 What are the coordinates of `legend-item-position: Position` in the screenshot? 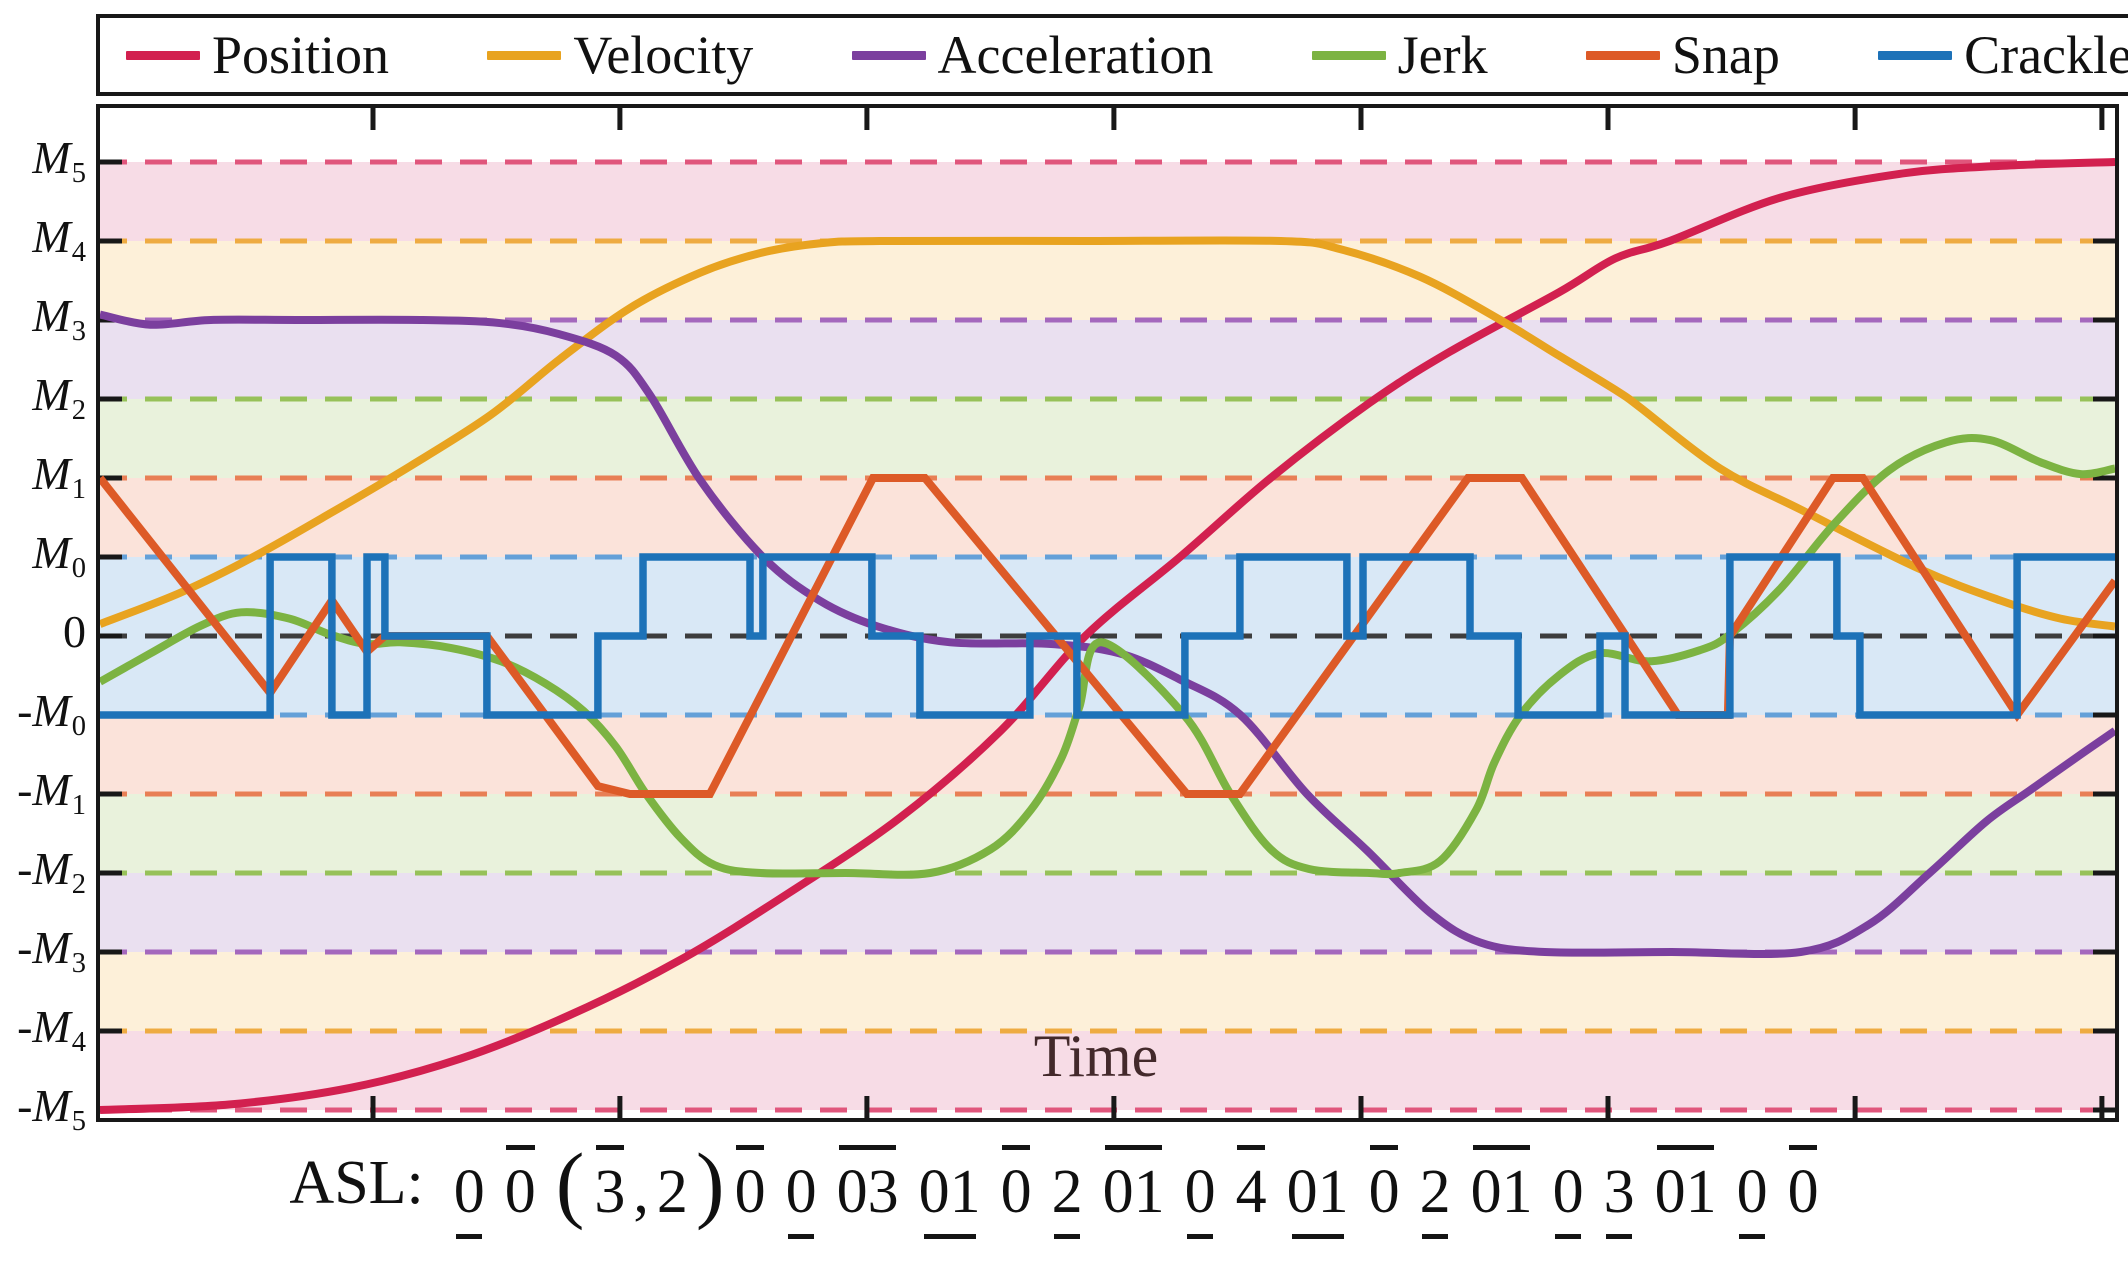 It's located at (257, 55).